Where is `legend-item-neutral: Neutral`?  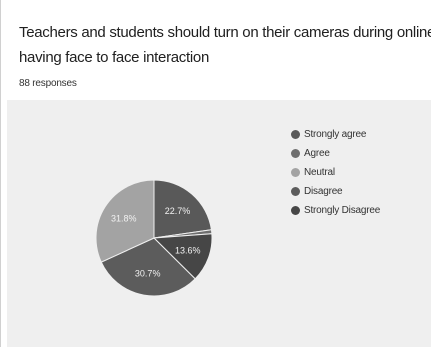
legend-item-neutral: Neutral is located at coordinates (335, 172).